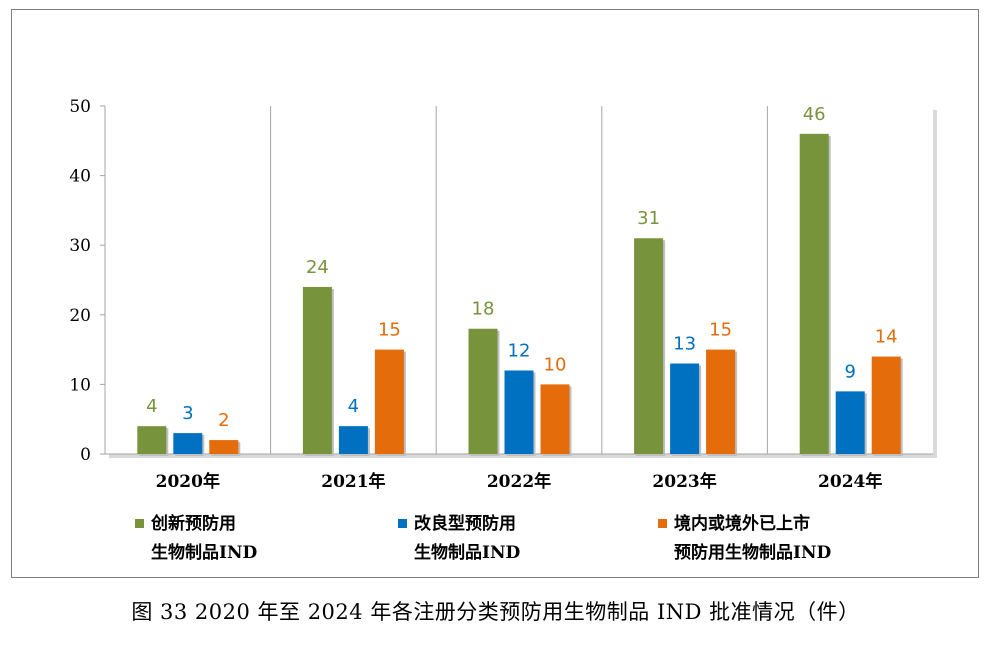 Image resolution: width=991 pixels, height=645 pixels. What do you see at coordinates (459, 539) in the screenshot?
I see `legend-item-improved: 改良型预防用 生物制品IND` at bounding box center [459, 539].